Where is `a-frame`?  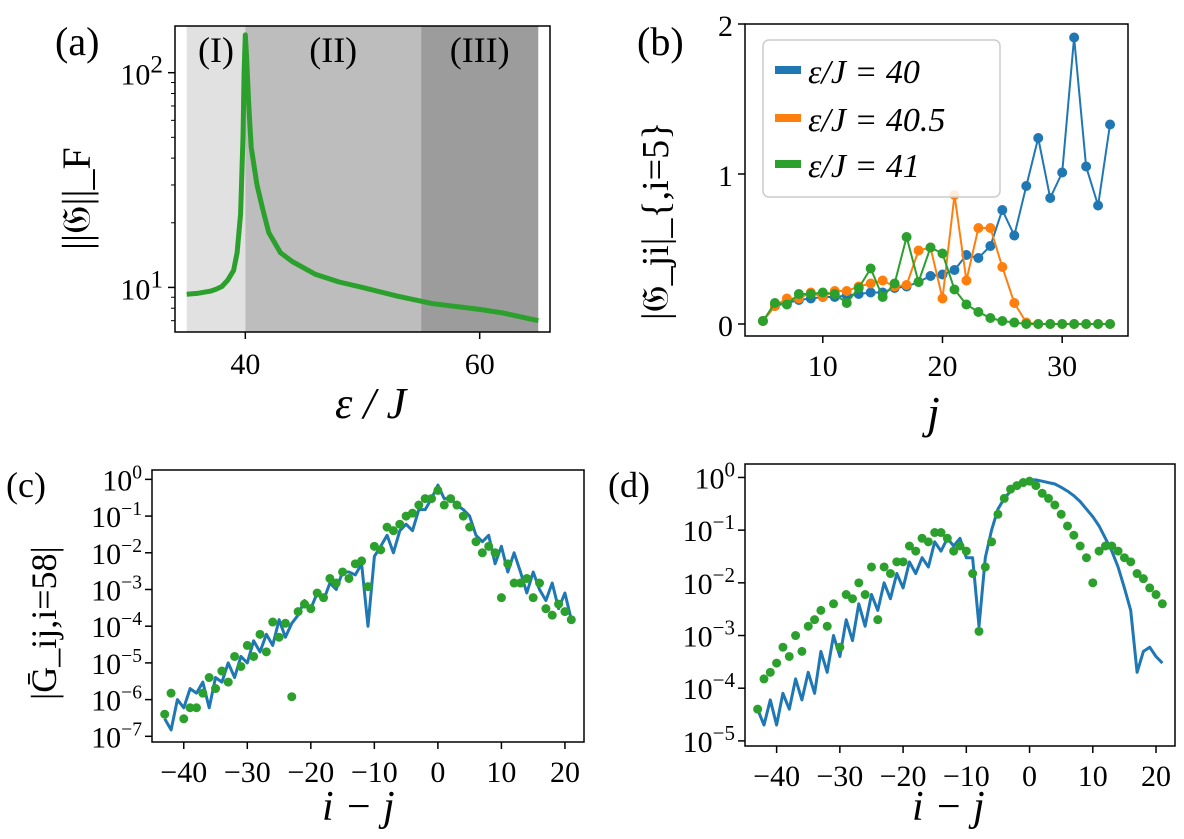
a-frame is located at coordinates (362, 179).